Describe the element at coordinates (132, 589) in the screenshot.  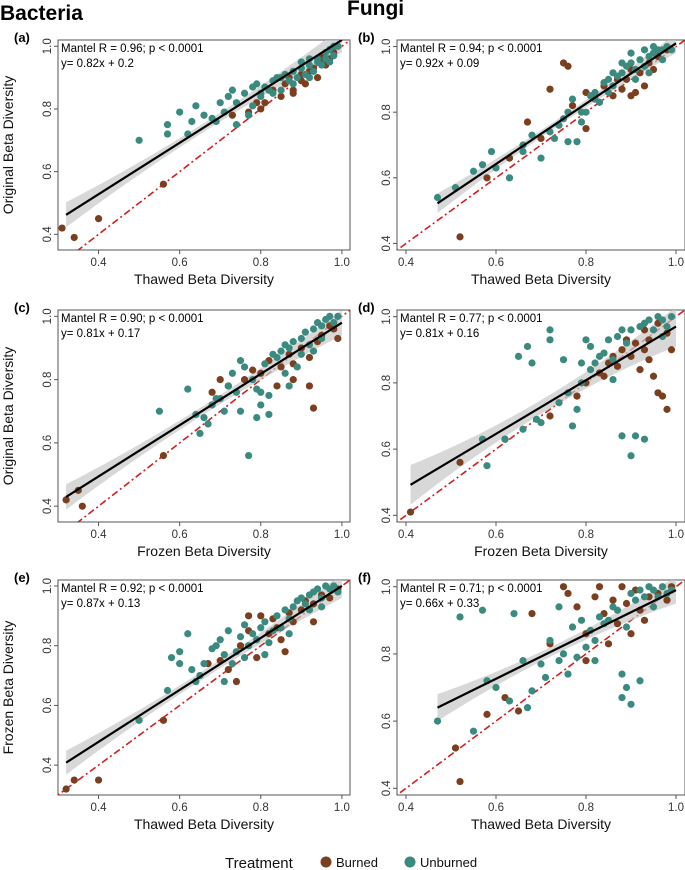
I see `mantel-annotation: Mantel R = 0.92; p < 0.0001` at that location.